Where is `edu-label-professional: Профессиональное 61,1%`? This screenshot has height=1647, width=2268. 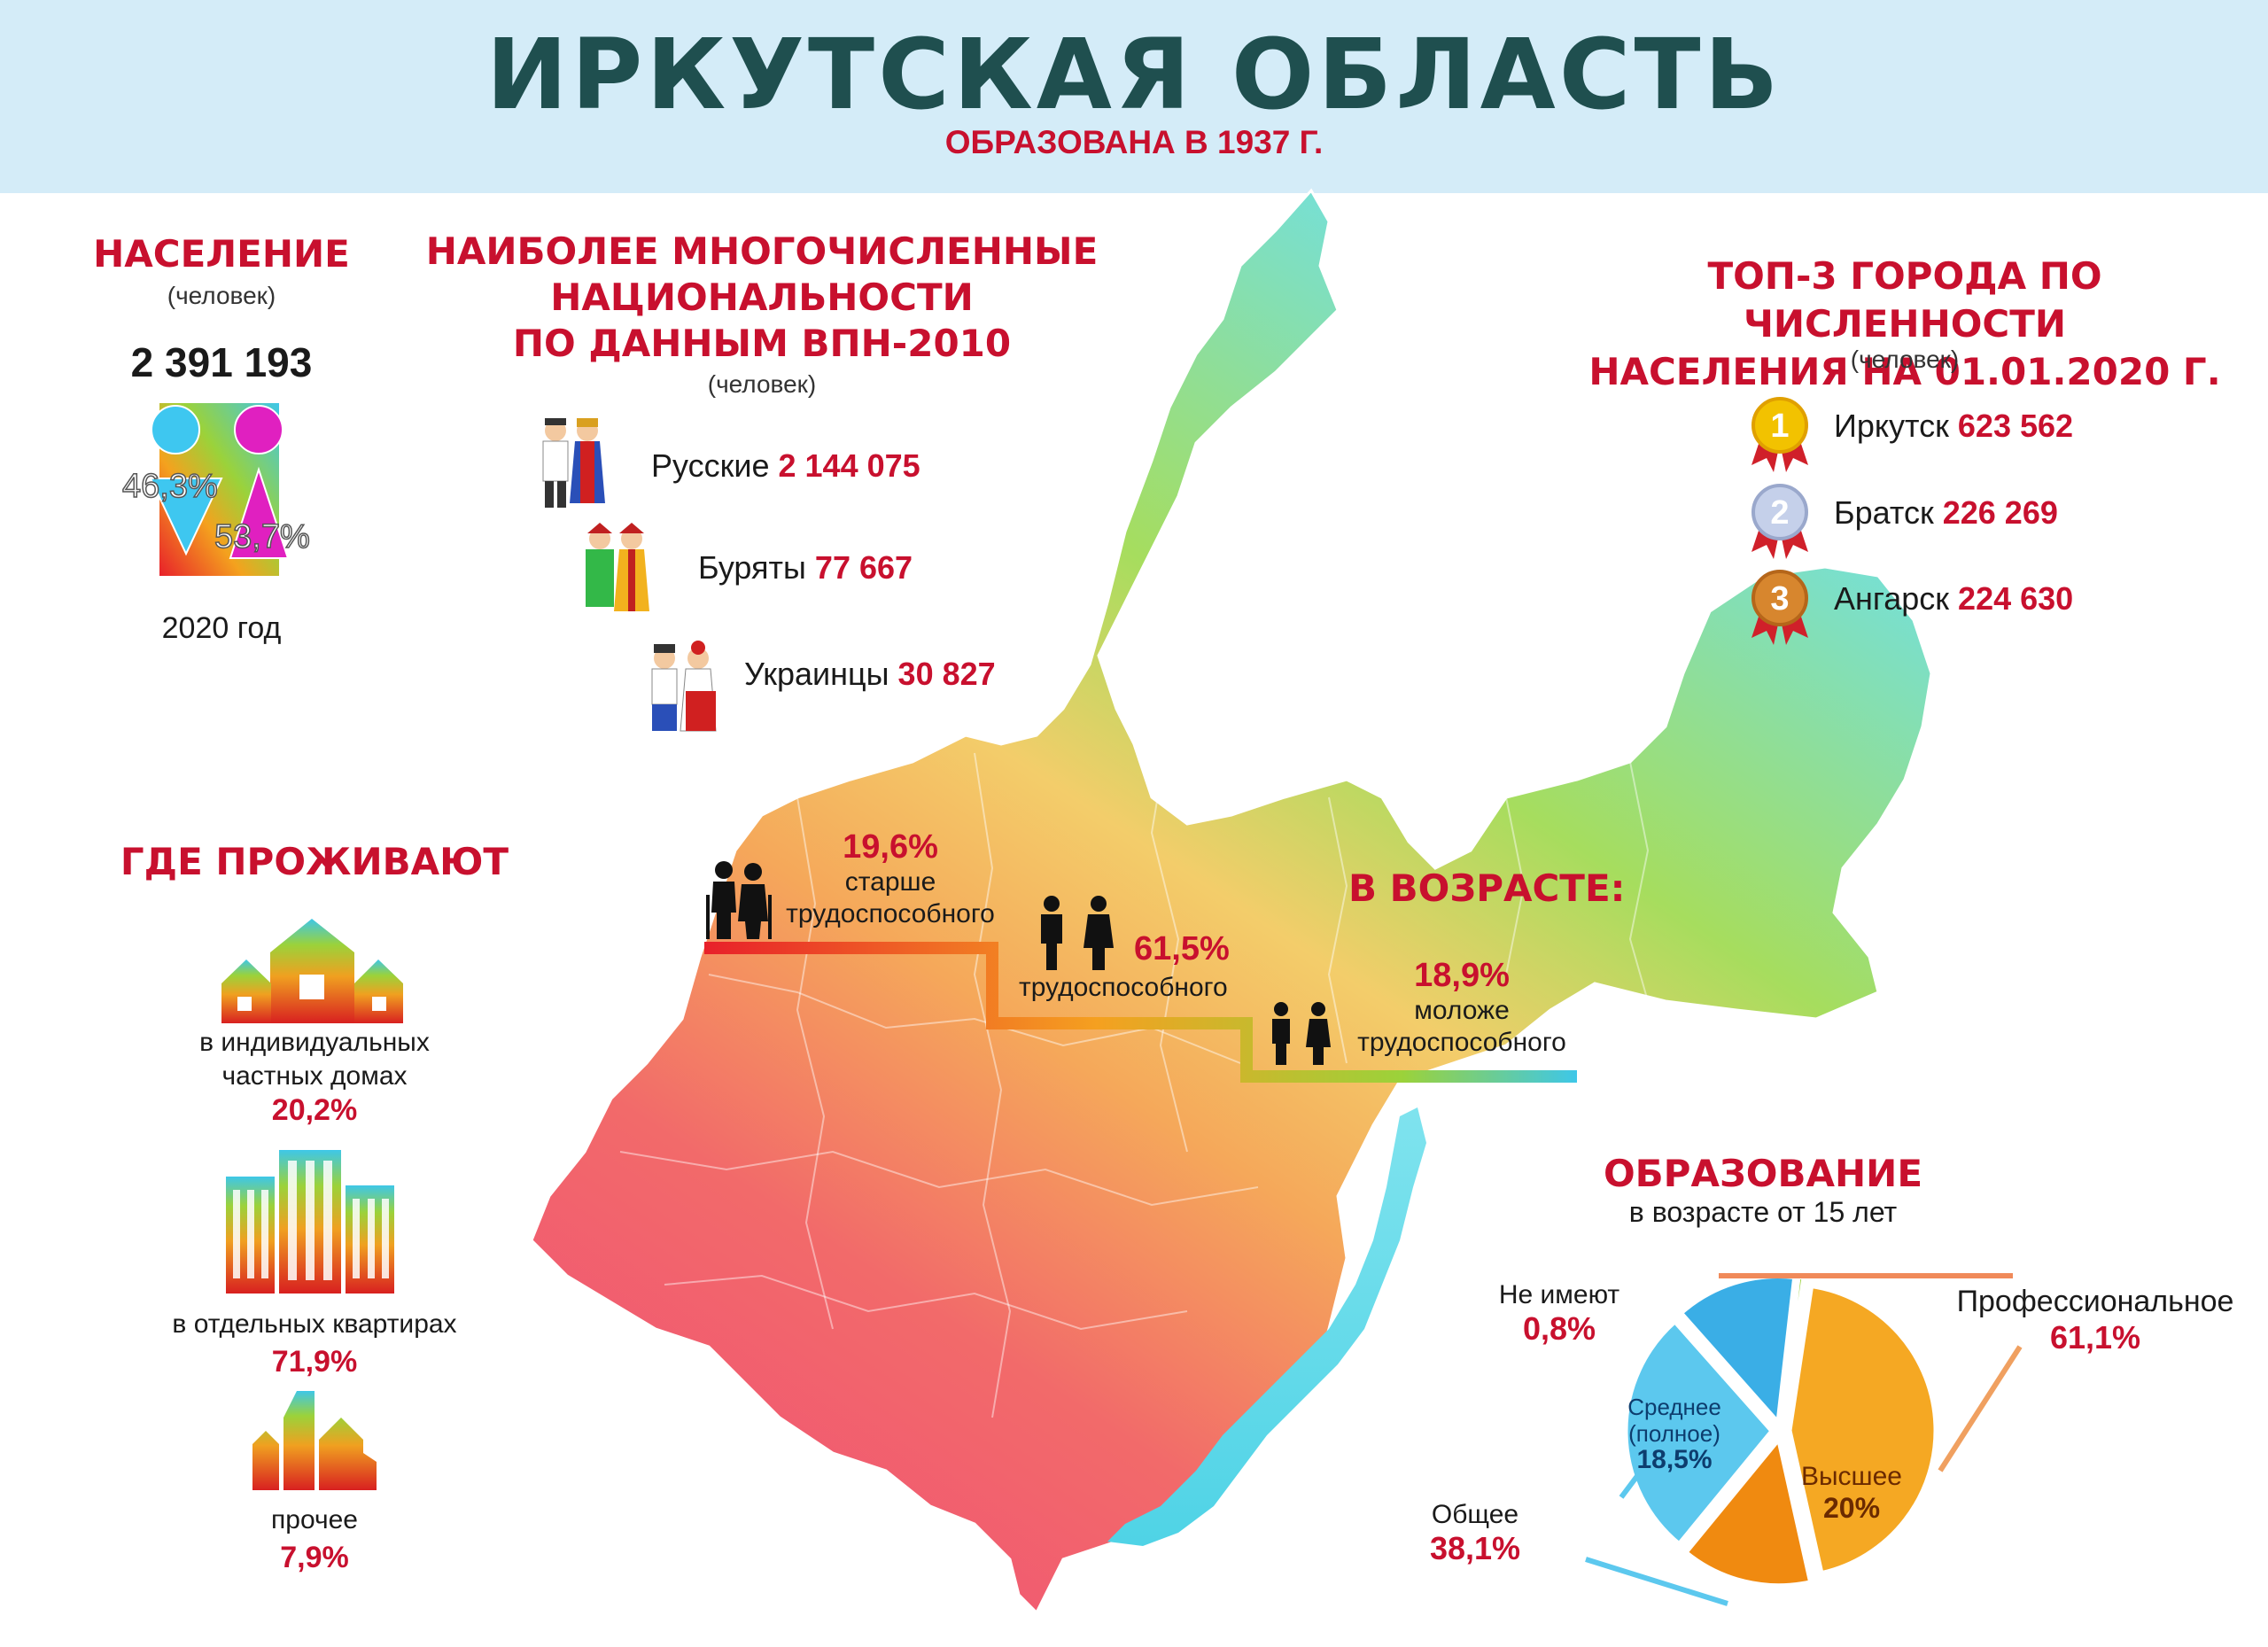
edu-label-professional: Профессиональное 61,1% is located at coordinates (2095, 1320).